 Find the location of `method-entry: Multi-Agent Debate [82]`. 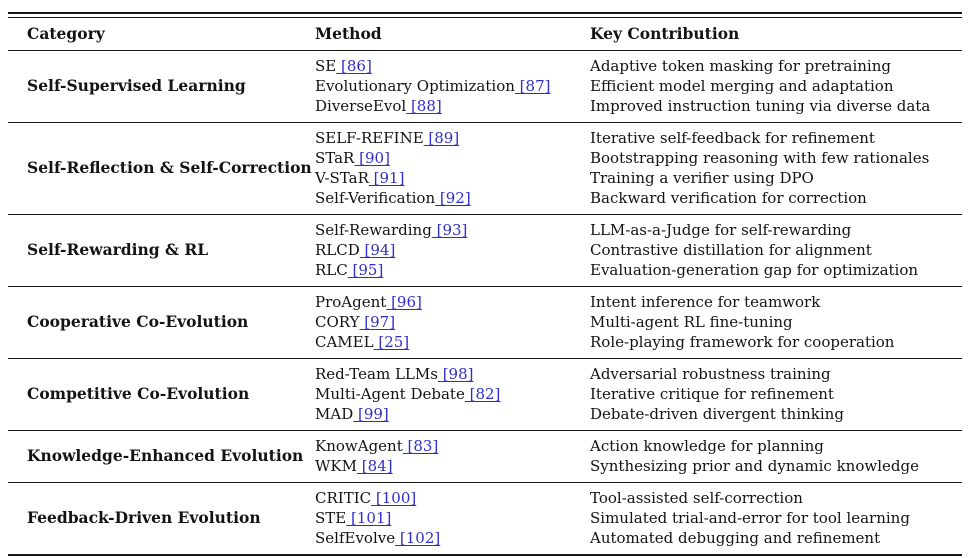

method-entry: Multi-Agent Debate [82] is located at coordinates (452, 394).